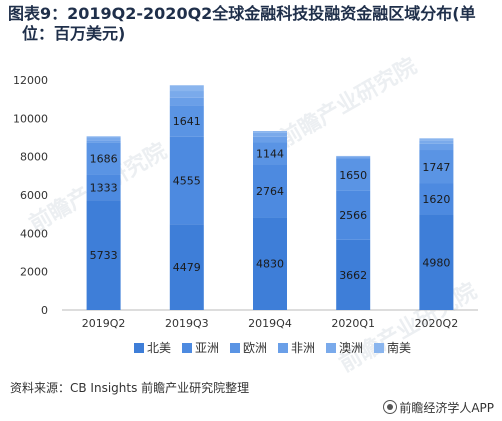 Image resolution: width=502 pixels, height=421 pixels. Describe the element at coordinates (390, 407) in the screenshot. I see `brand-logo-icon` at that location.